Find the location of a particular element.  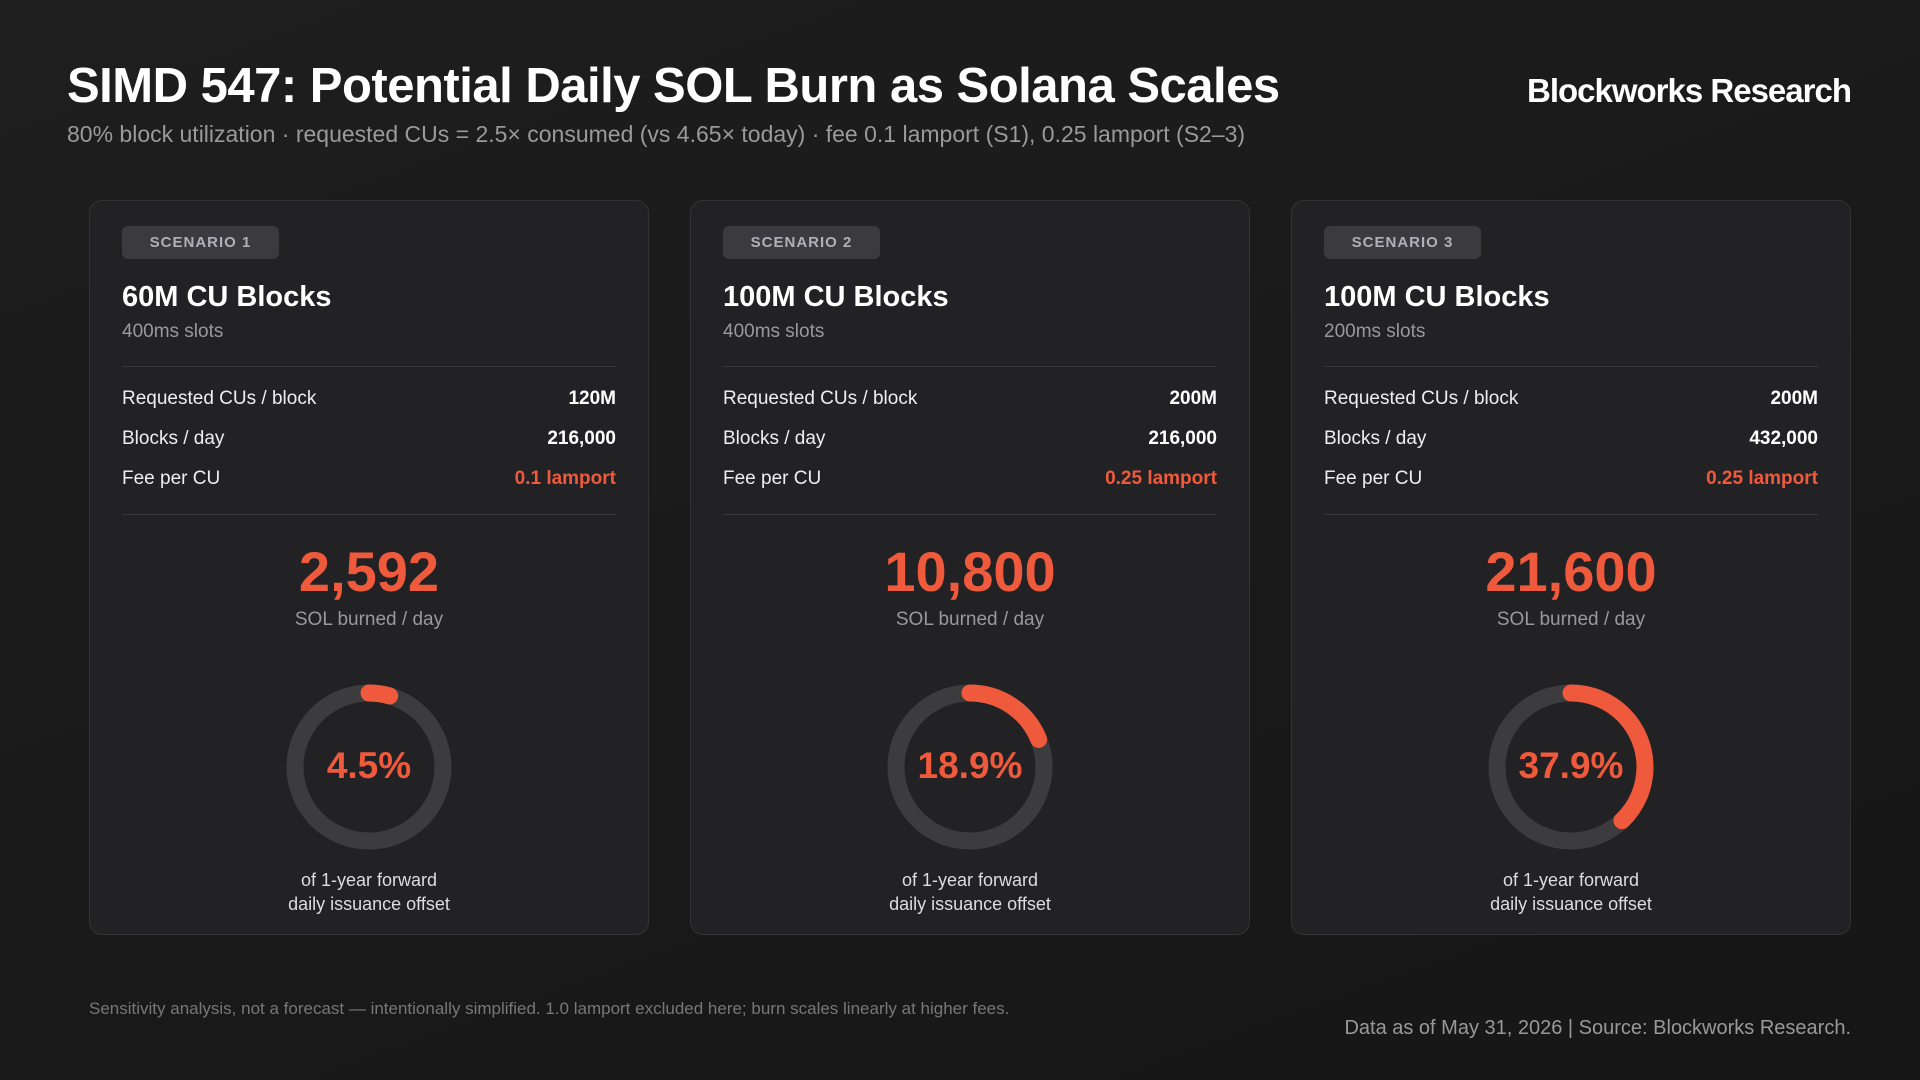

burn-value: 21,600 is located at coordinates (1571, 571).